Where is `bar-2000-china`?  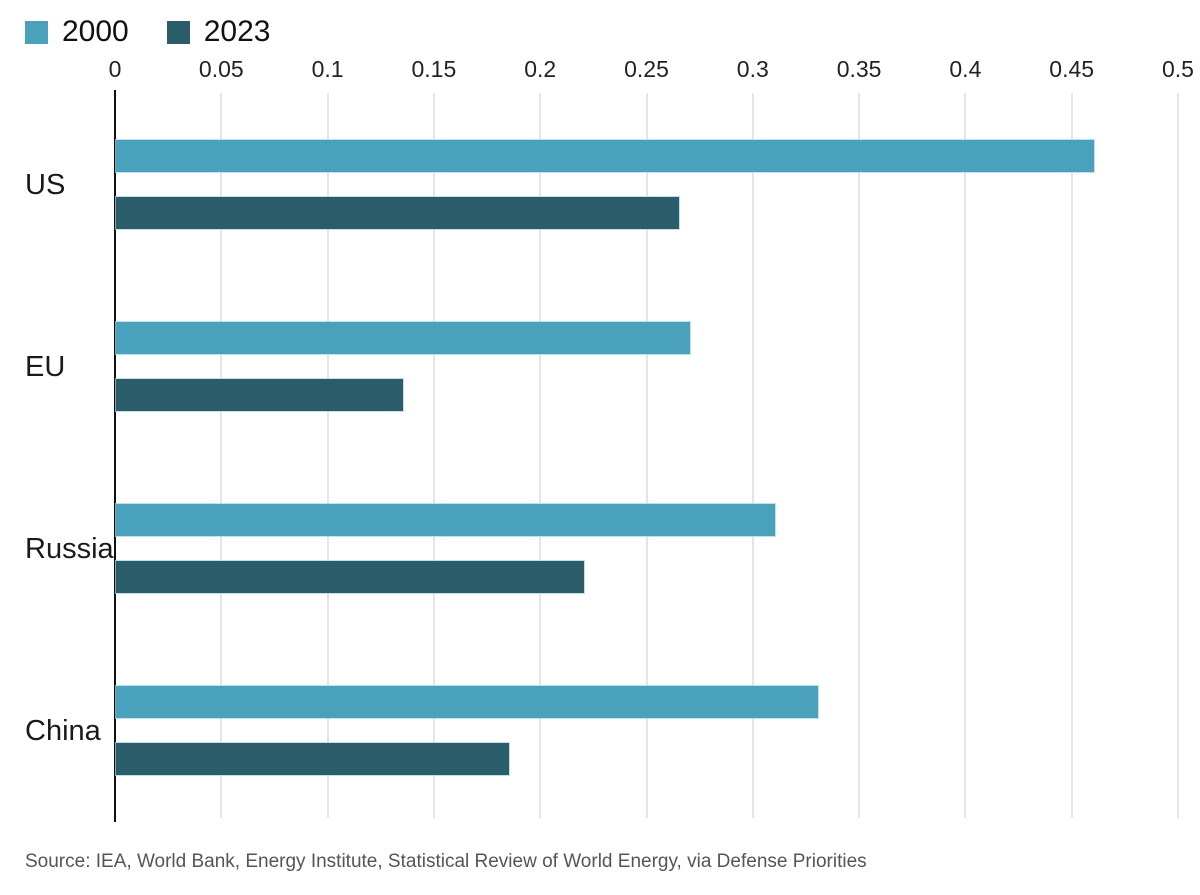 bar-2000-china is located at coordinates (467, 702).